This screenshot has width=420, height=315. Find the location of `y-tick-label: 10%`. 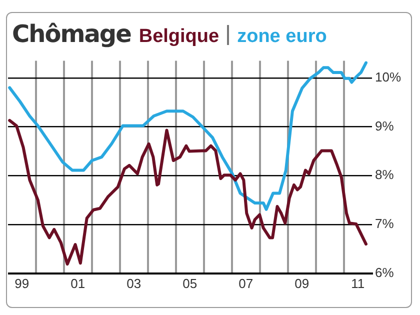

y-tick-label: 10% is located at coordinates (388, 76).